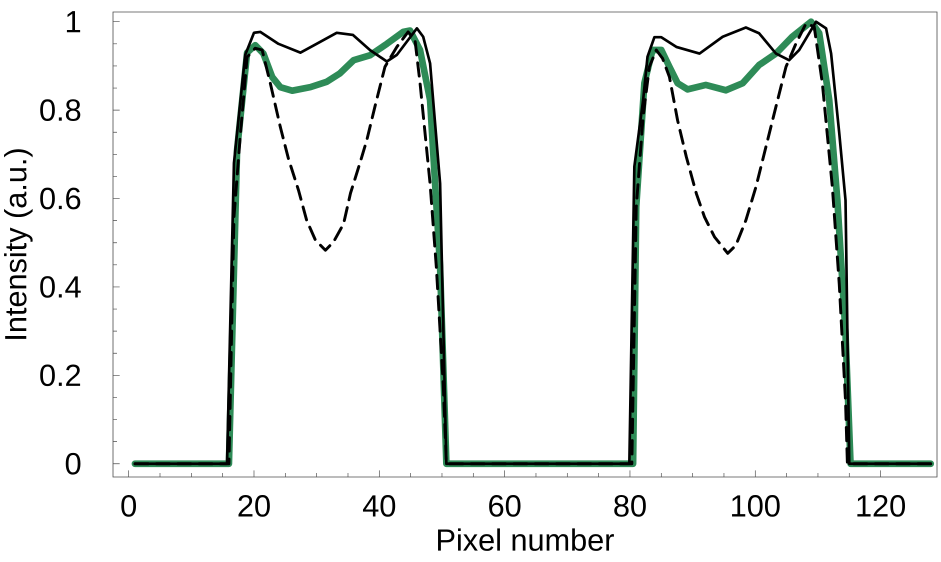 The width and height of the screenshot is (941, 562). I want to click on y-tick-label: 1, so click(73, 21).